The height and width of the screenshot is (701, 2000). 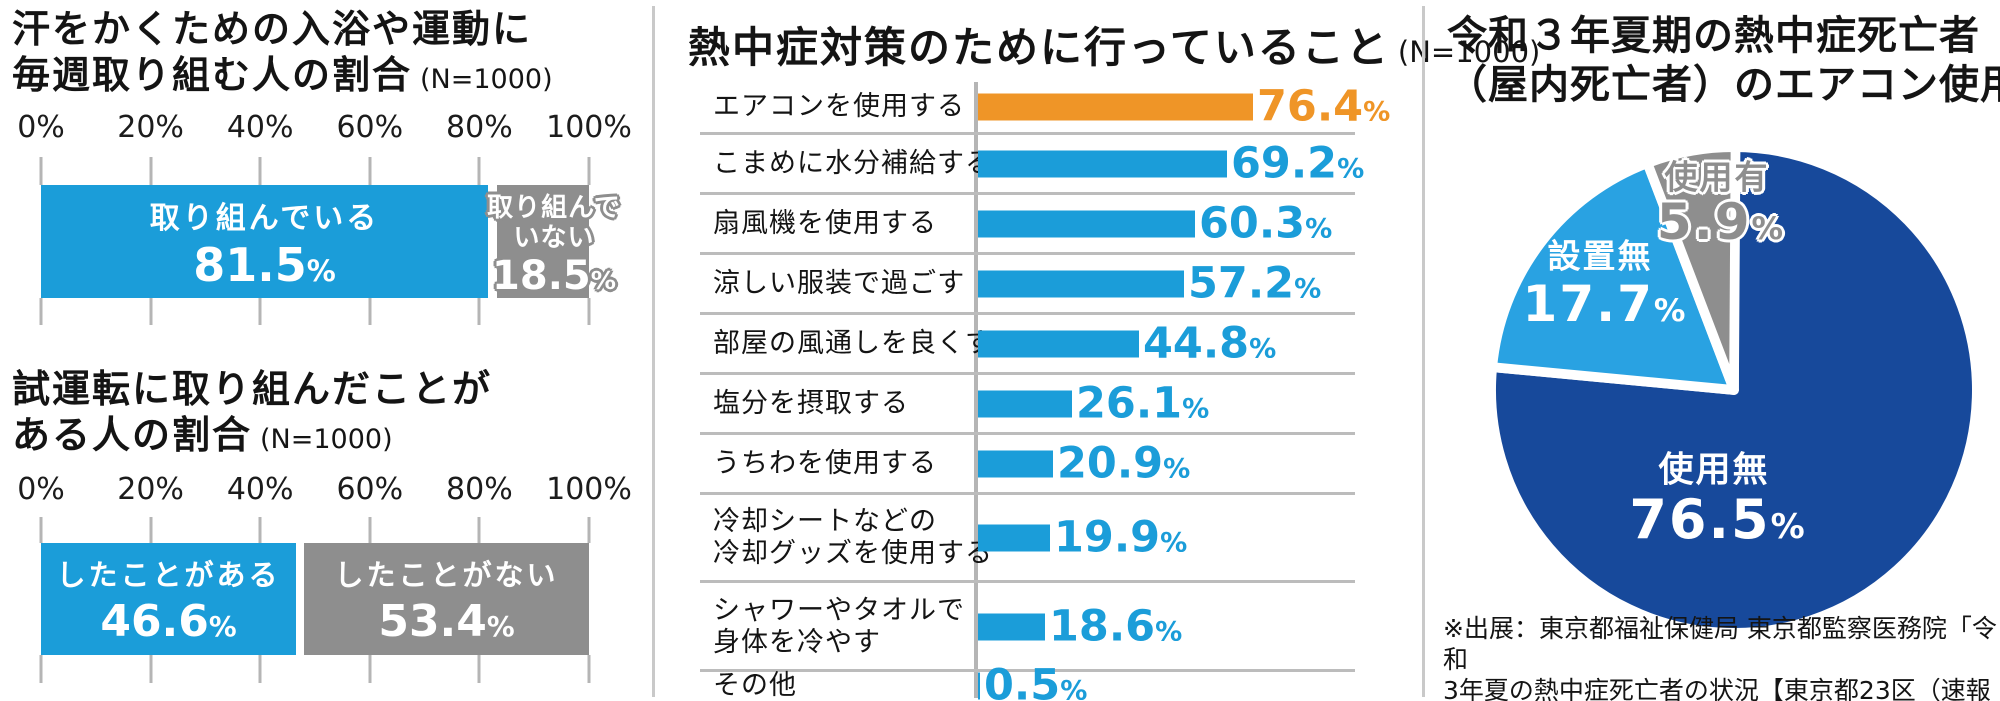 I want to click on chart1-segment-inactive-label-line2: いない, so click(x=554, y=238).